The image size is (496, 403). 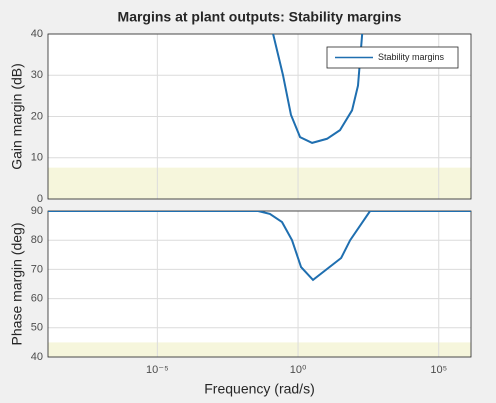 I want to click on x-tick-label: 10⁰, so click(x=298, y=370).